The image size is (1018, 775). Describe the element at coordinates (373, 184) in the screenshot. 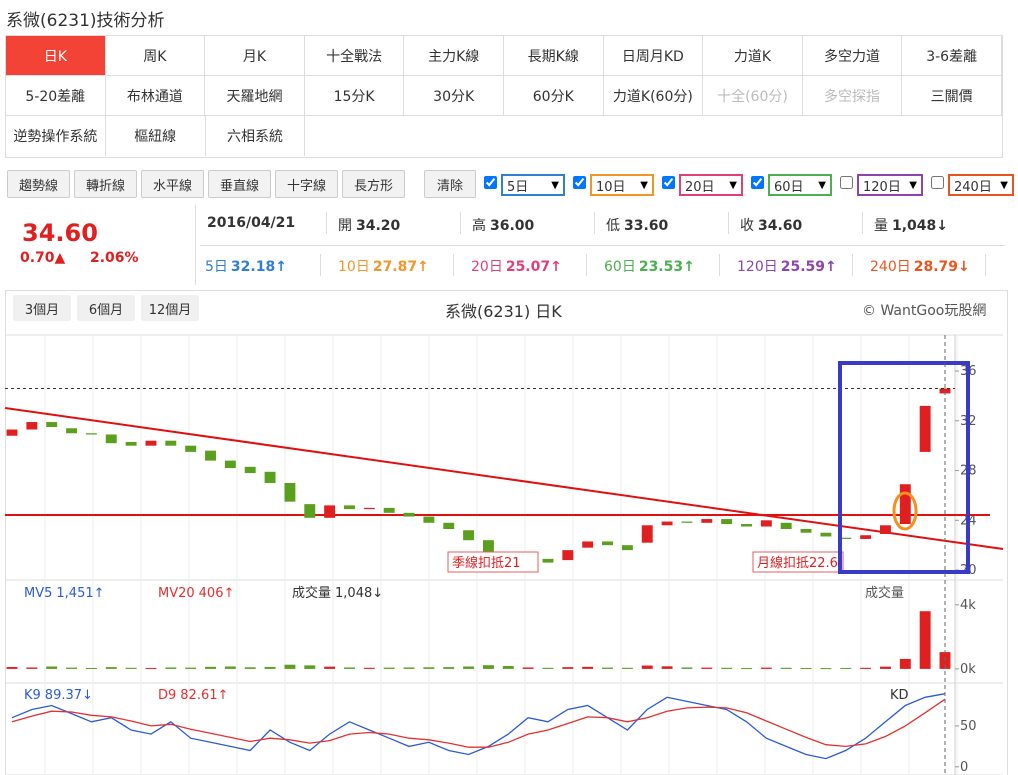

I see `tool-button: 長方形` at that location.